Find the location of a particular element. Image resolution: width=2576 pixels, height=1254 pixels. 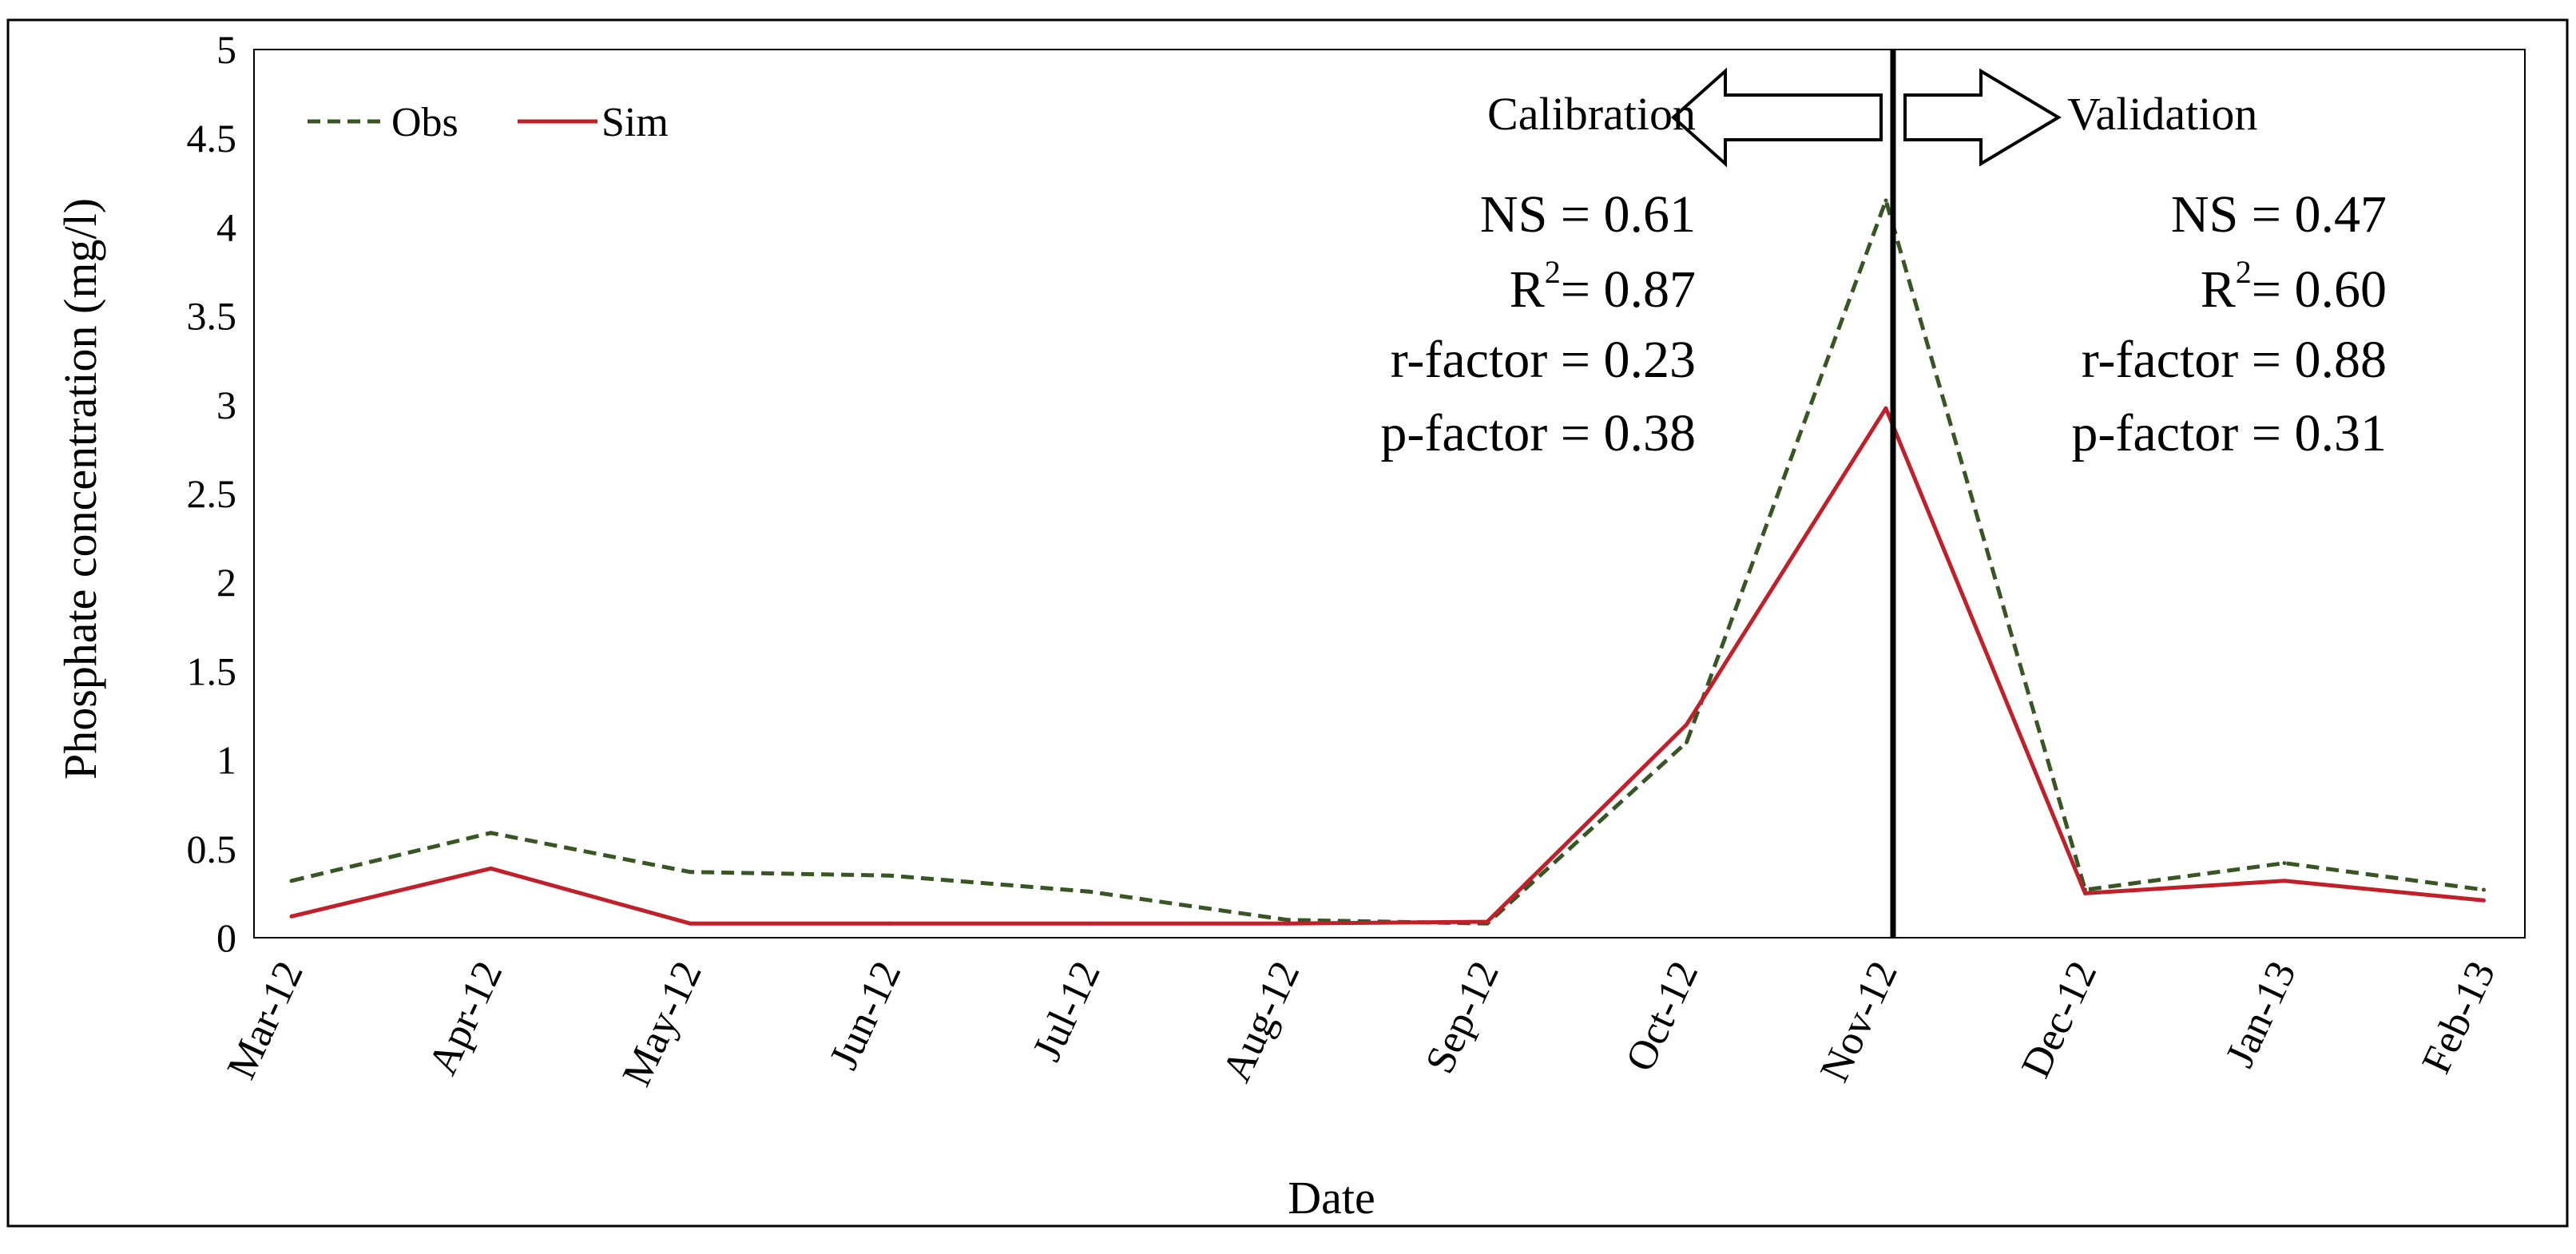

validation-r2-sup: 2 is located at coordinates (2244, 272).